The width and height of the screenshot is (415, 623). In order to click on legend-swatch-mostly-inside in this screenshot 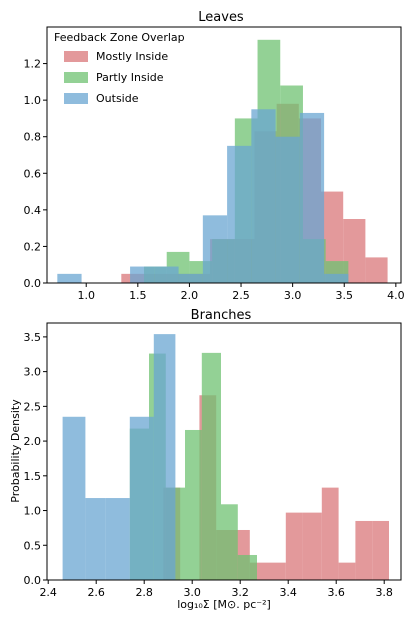, I will do `click(76, 56)`.